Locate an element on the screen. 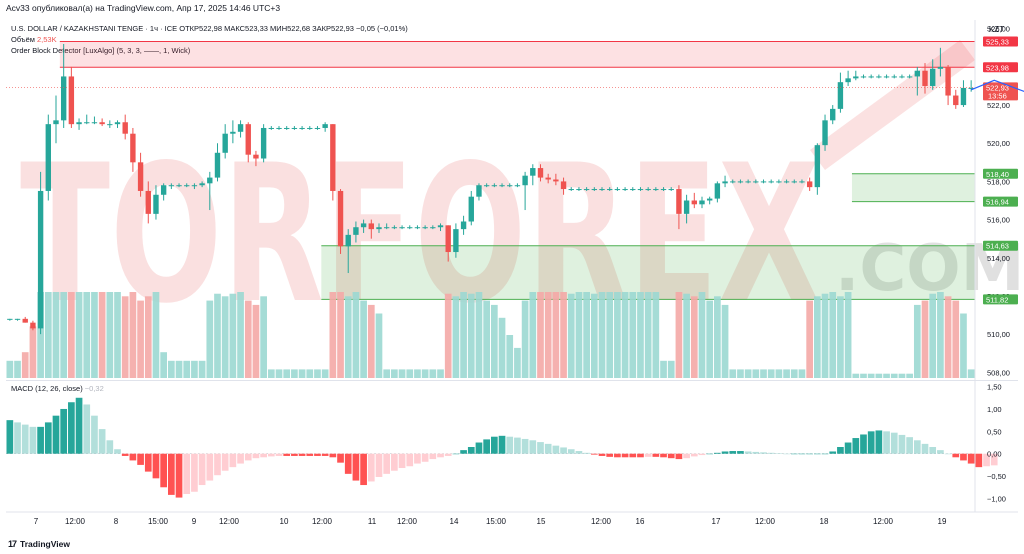  macd-tick-label: 0,00 is located at coordinates (994, 454).